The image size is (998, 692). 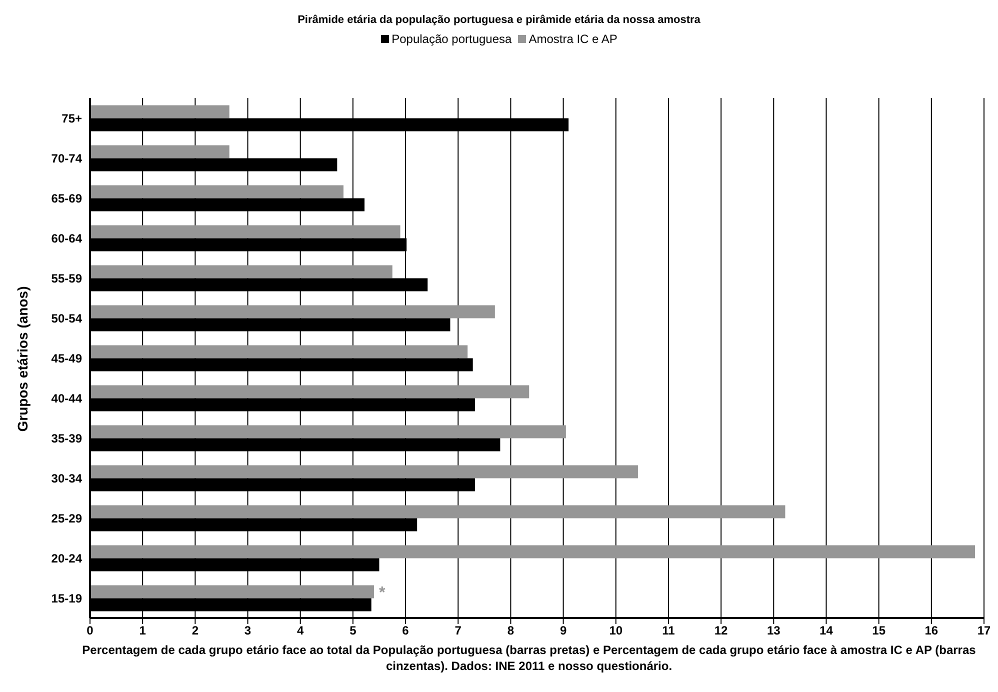 What do you see at coordinates (573, 39) in the screenshot?
I see `legend-label: Amostra IC e AP` at bounding box center [573, 39].